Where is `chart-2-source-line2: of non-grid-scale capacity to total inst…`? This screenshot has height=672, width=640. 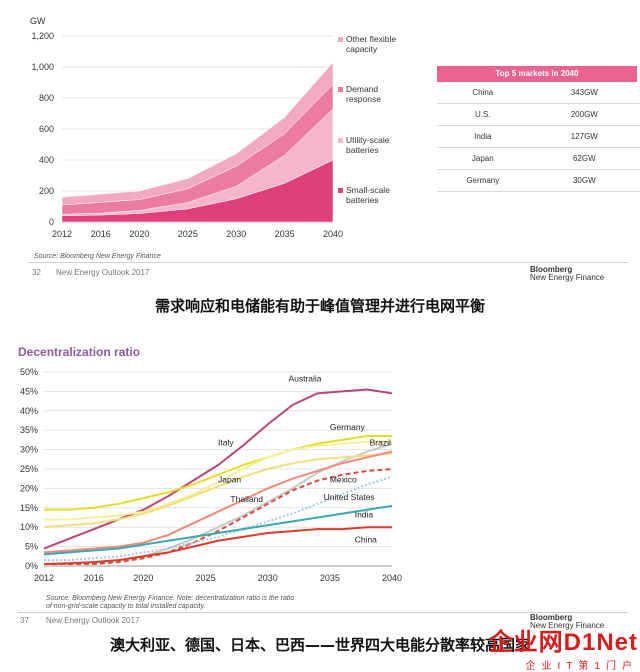 chart-2-source-line2: of non-grid-scale capacity to total inst… is located at coordinates (126, 606).